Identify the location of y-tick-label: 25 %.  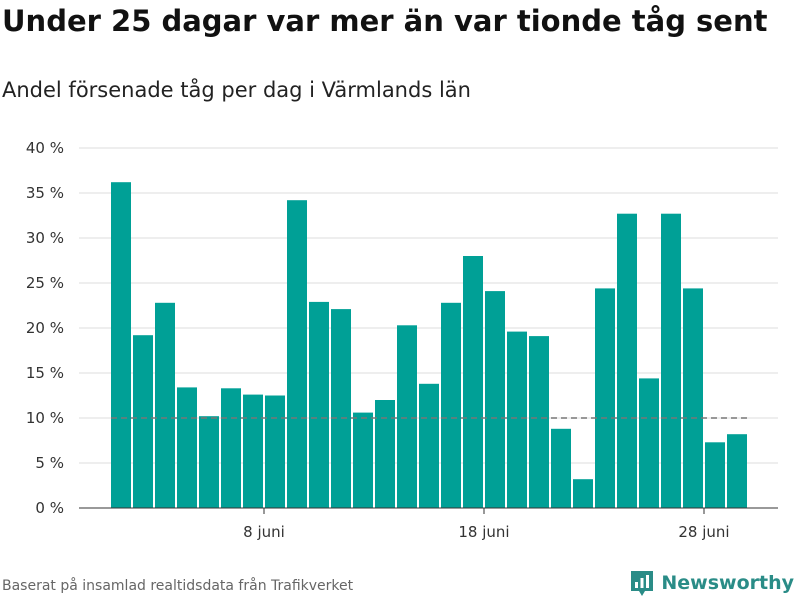
(45, 283).